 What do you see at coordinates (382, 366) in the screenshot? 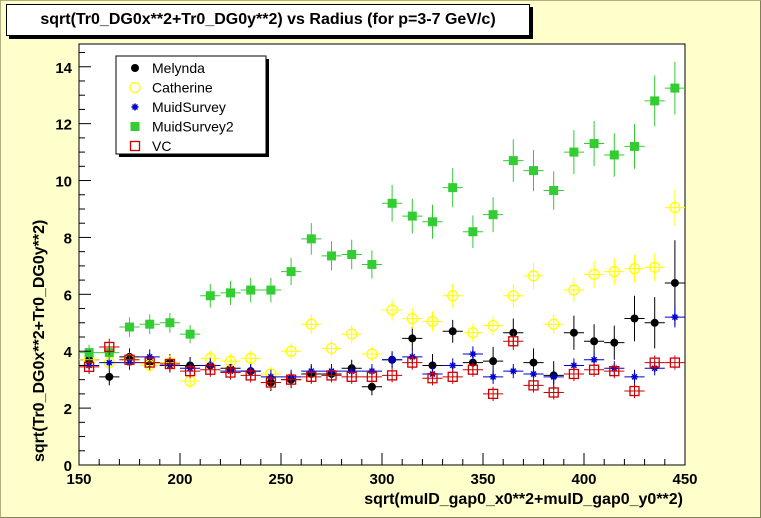
I see `series-vc` at bounding box center [382, 366].